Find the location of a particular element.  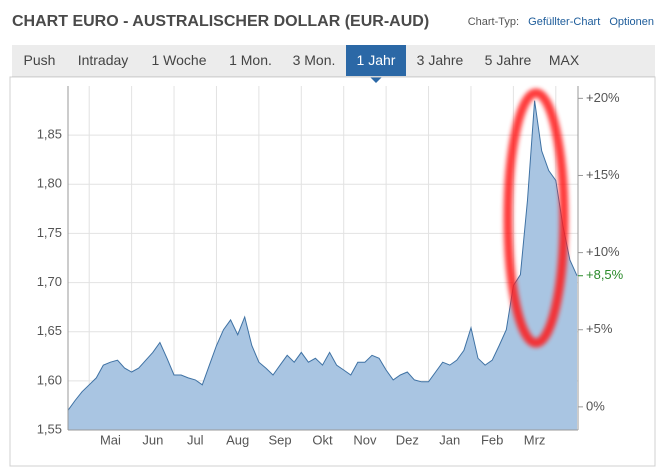

y-tick-label: 1,80 is located at coordinates (49, 183).